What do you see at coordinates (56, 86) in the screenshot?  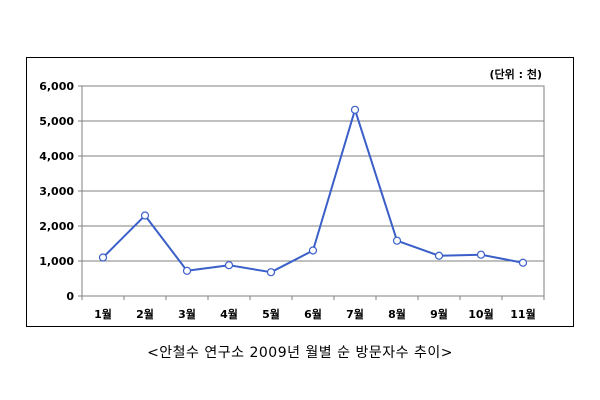 I see `y-tick-label: 6,000` at bounding box center [56, 86].